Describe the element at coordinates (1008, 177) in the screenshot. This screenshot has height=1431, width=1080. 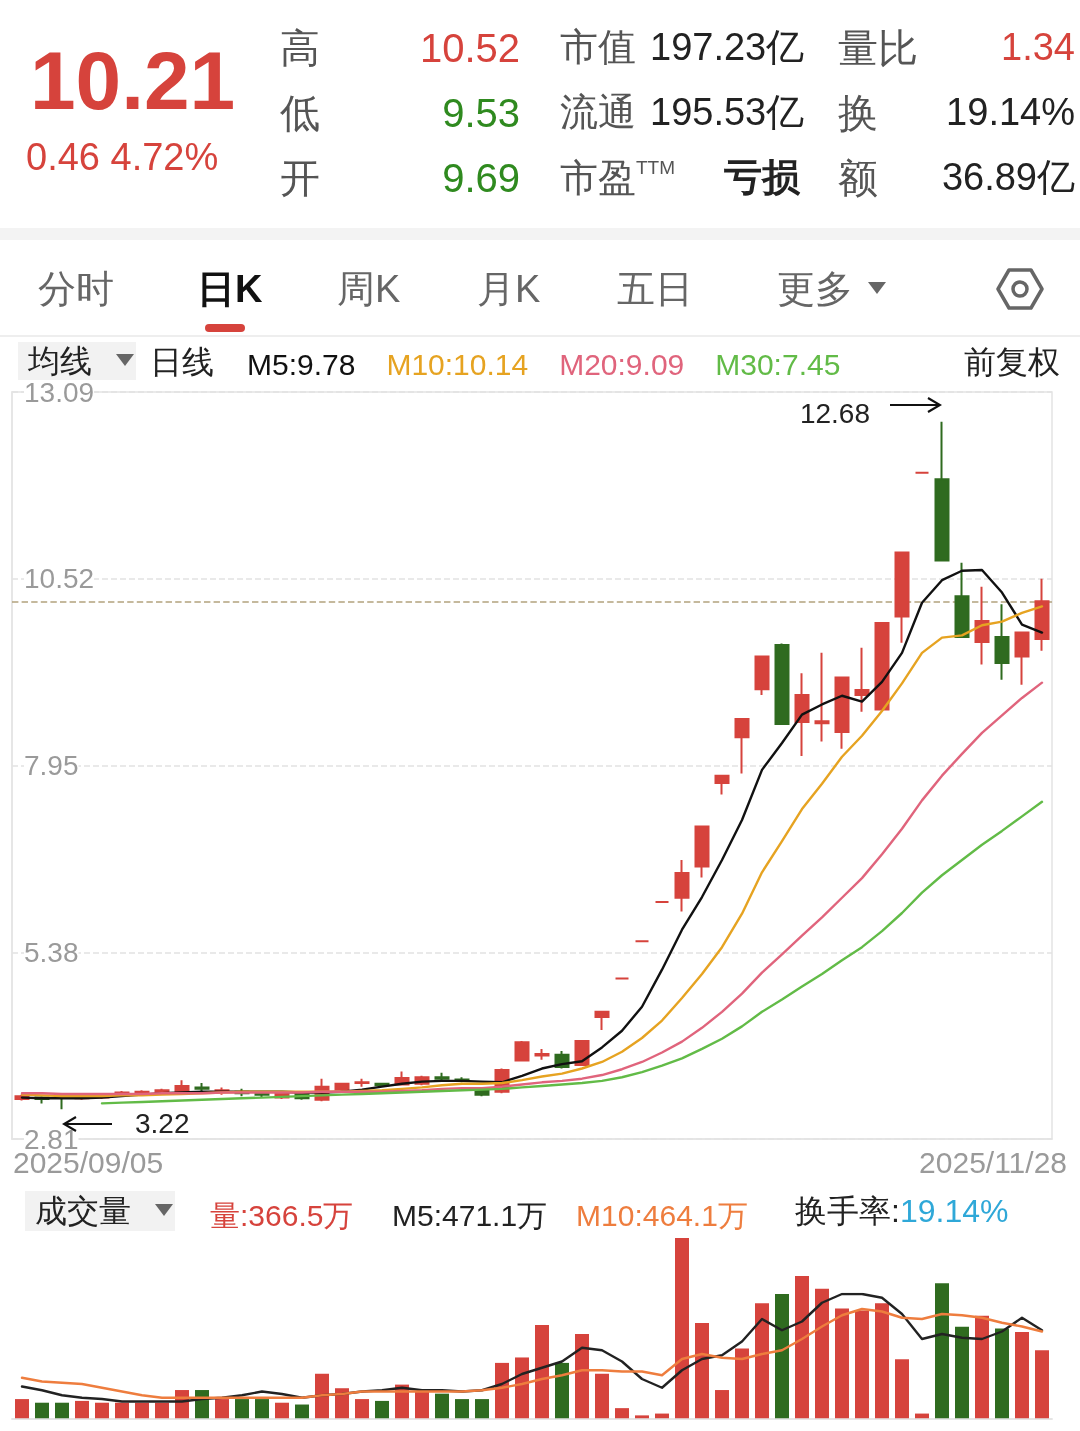
I see `text: 36.89亿` at that location.